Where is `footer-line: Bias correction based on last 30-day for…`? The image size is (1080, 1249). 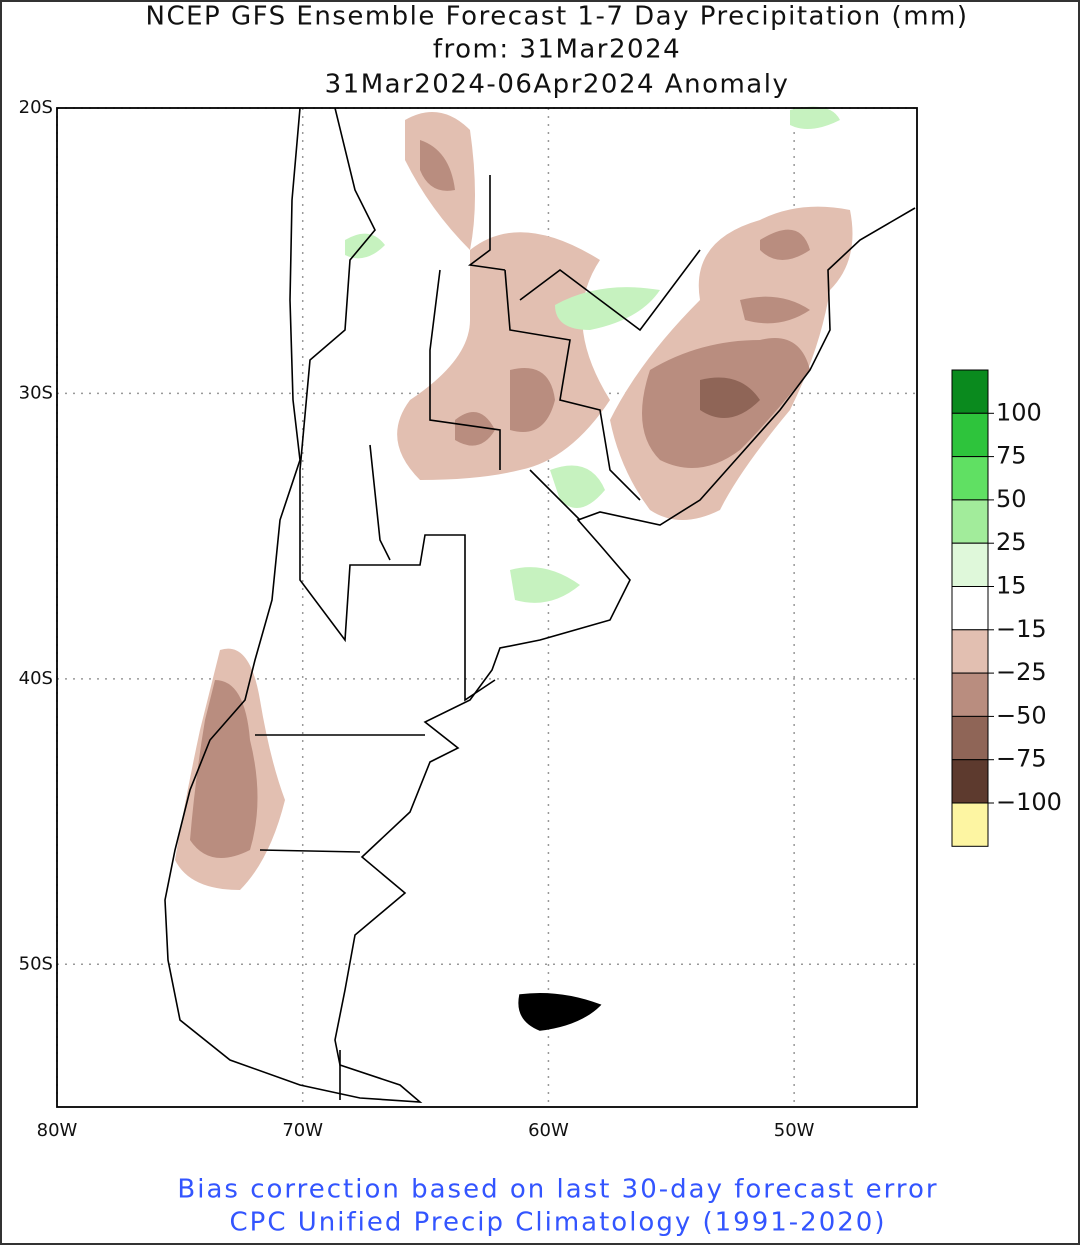
footer-line: Bias correction based on last 30-day for… is located at coordinates (557, 1190).